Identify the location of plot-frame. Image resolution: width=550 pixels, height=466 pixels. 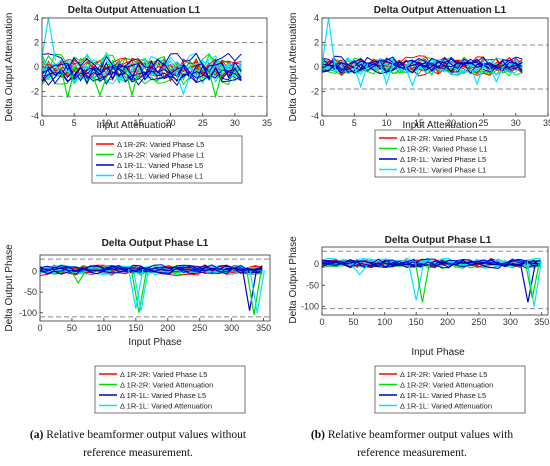
(155, 288).